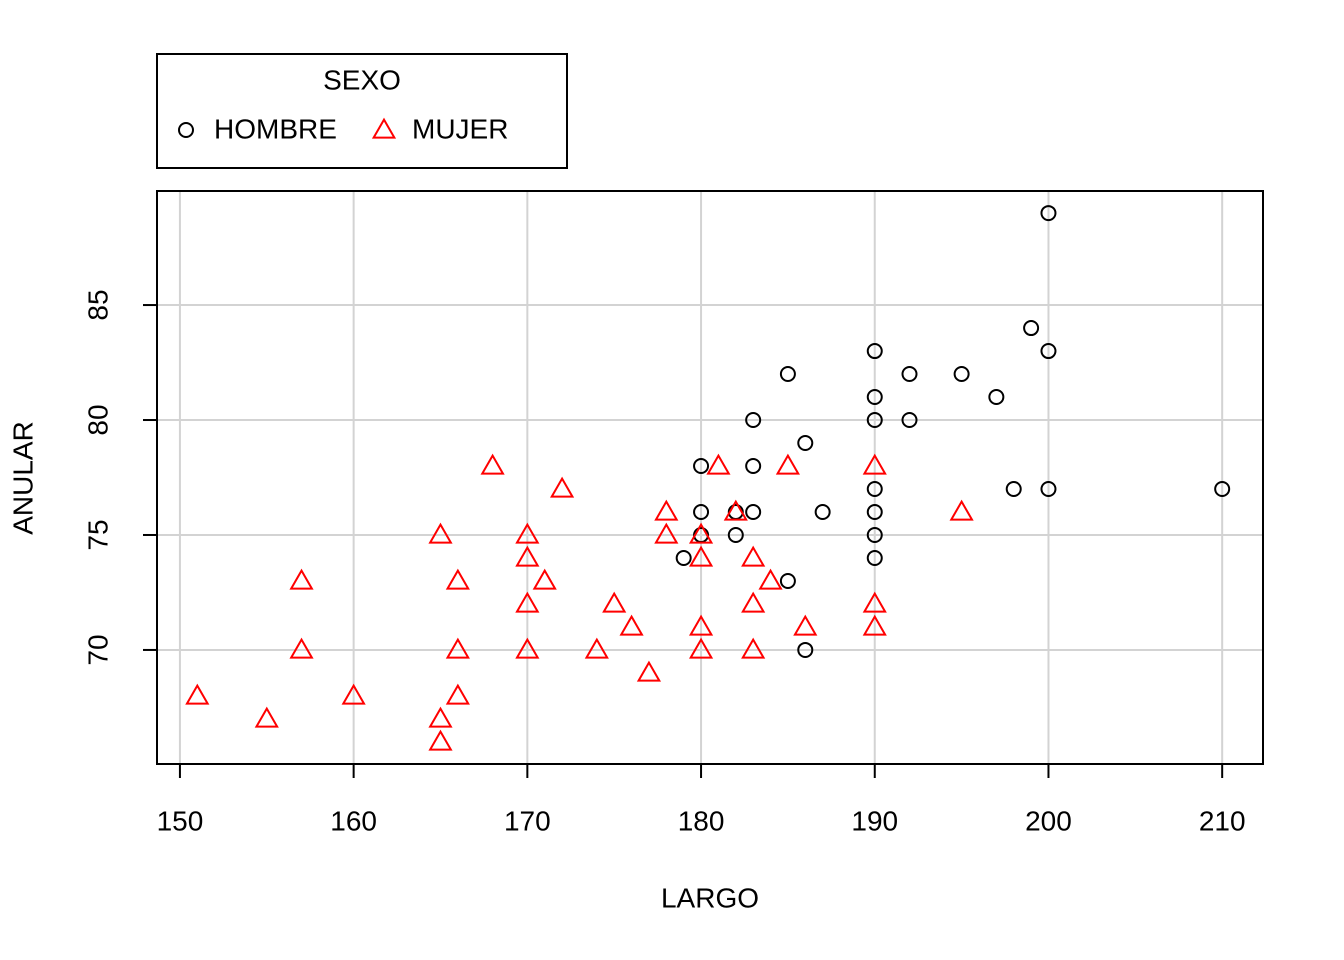 This screenshot has height=960, width=1344. Describe the element at coordinates (353, 820) in the screenshot. I see `x-tick-label: 160` at that location.